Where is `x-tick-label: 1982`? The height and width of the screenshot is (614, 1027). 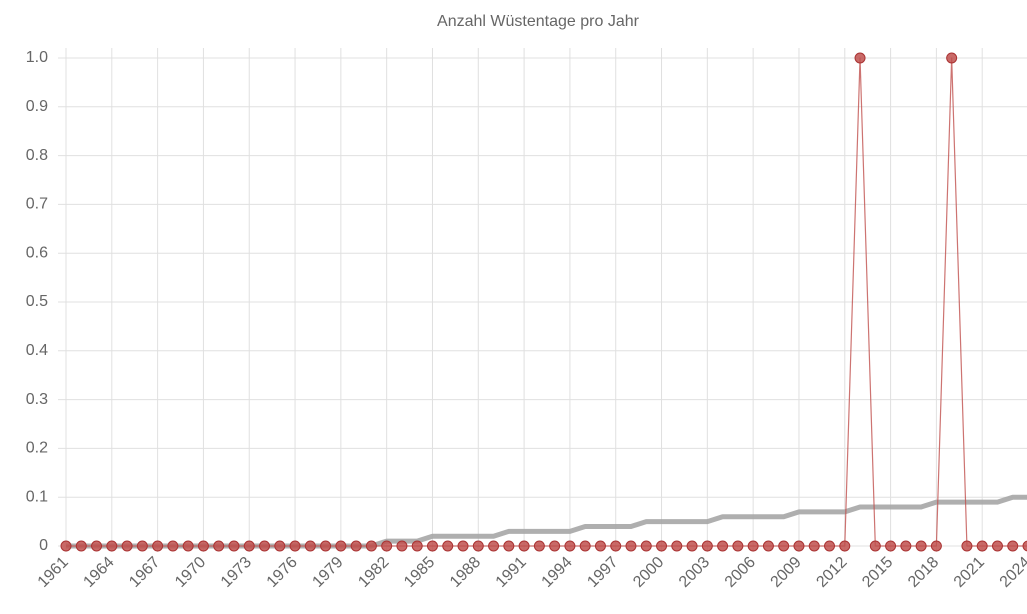
x-tick-label: 1982 is located at coordinates (373, 572).